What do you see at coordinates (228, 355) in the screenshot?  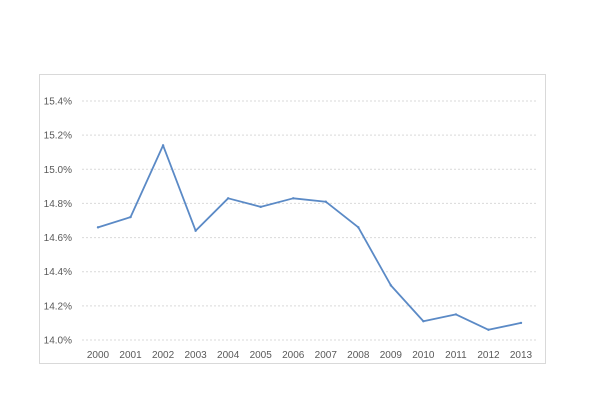 I see `x-tick-label: 2004` at bounding box center [228, 355].